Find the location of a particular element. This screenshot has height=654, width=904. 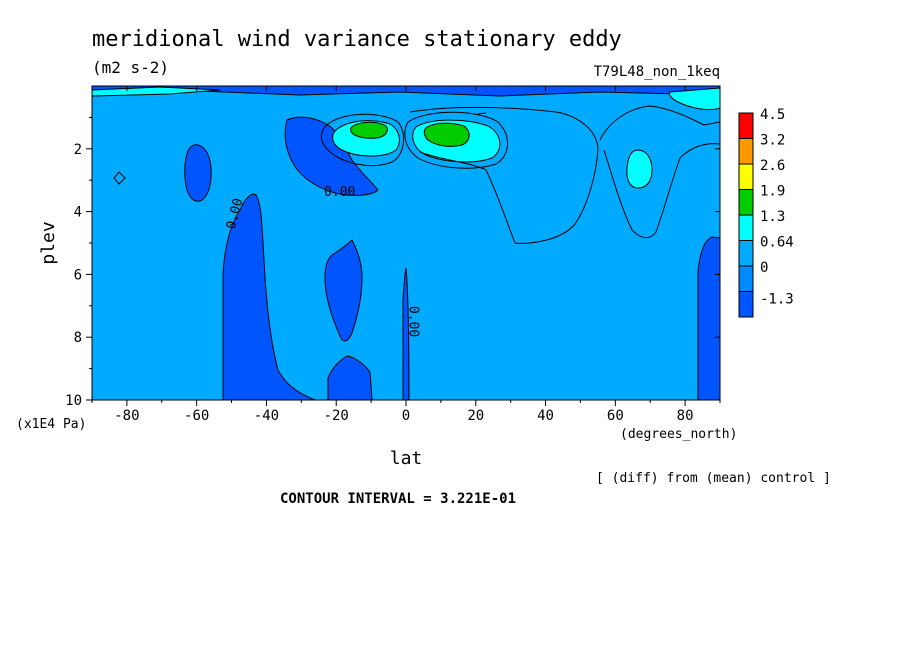

colorbar-label: 4.5 is located at coordinates (772, 115).